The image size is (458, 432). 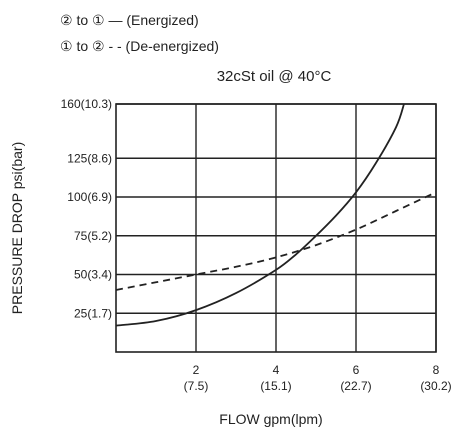 I want to click on y-tick-label: 50(3.4), so click(x=93, y=275).